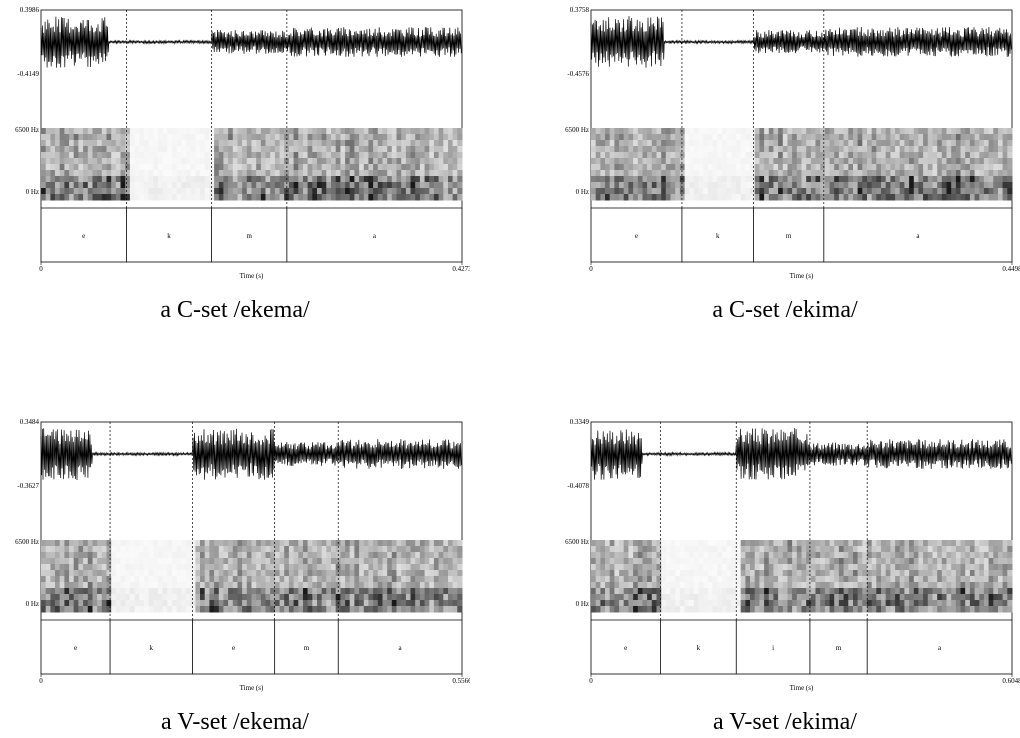 This screenshot has height=738, width=1020. What do you see at coordinates (461, 681) in the screenshot?
I see `time-end-label: 0.5566` at bounding box center [461, 681].